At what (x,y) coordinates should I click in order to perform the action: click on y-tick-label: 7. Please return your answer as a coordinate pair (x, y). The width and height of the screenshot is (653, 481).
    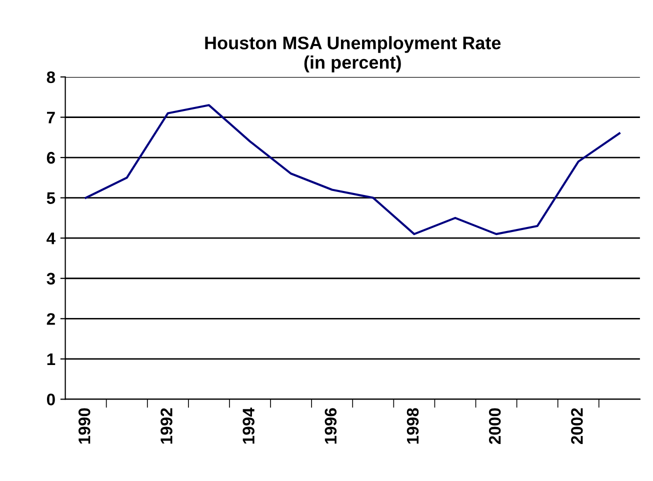
    Looking at the image, I should click on (51, 118).